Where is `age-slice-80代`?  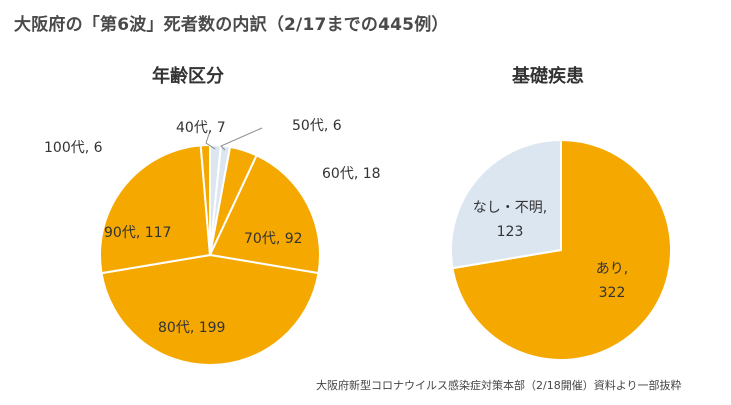
age-slice-80代 is located at coordinates (210, 310).